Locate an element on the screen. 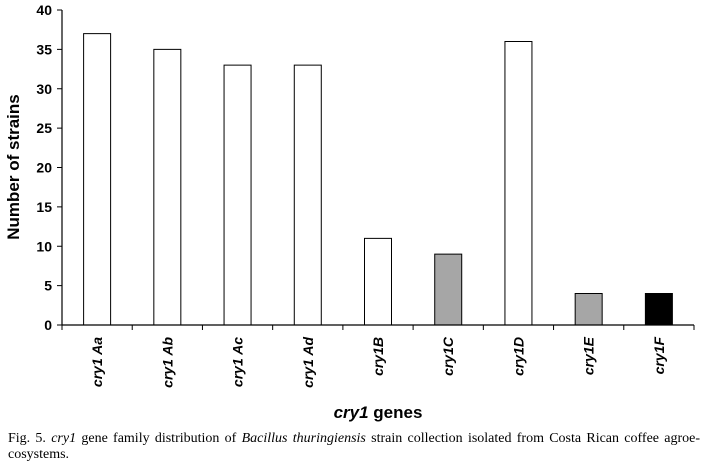 The image size is (707, 469). bar-cry1e is located at coordinates (588, 309).